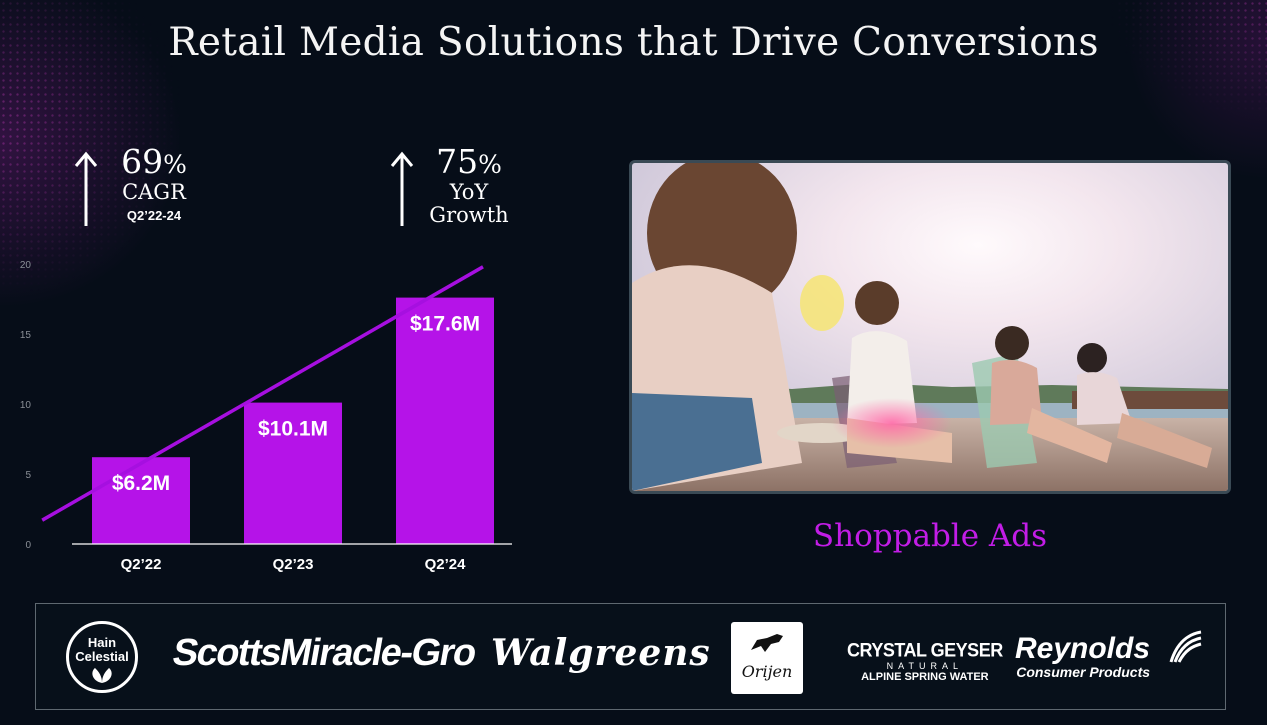 The width and height of the screenshot is (1267, 725). I want to click on bar-value-label: $17.6M, so click(445, 324).